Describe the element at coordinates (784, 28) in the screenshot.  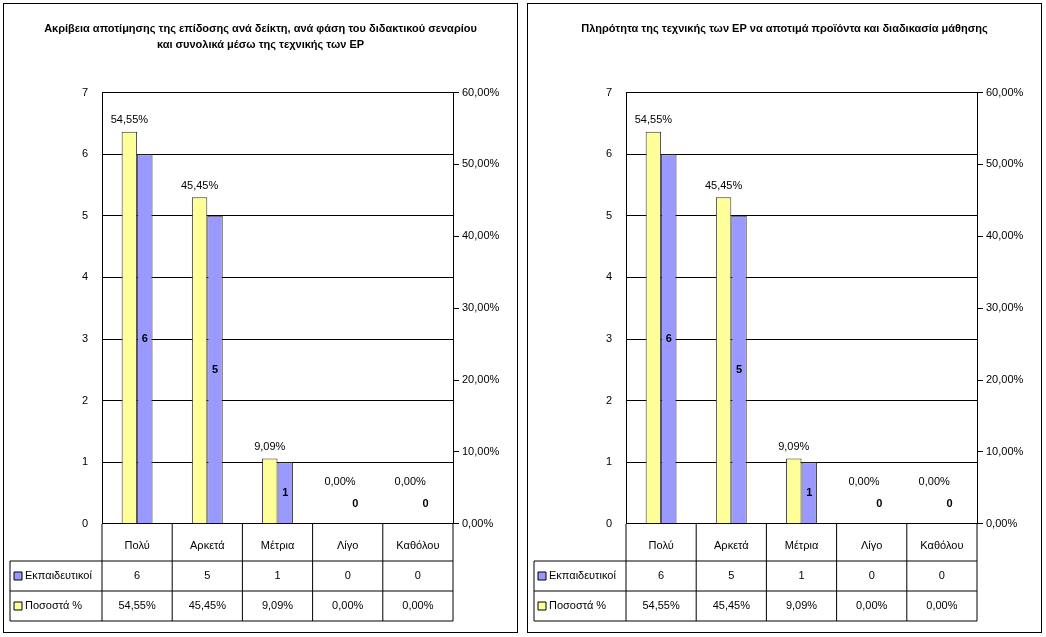
I see `chart-title: Πληρότητα της τεχνικής των ΕΡ να αποτιμά προϊόντα και διαδικασία μάθησης` at that location.